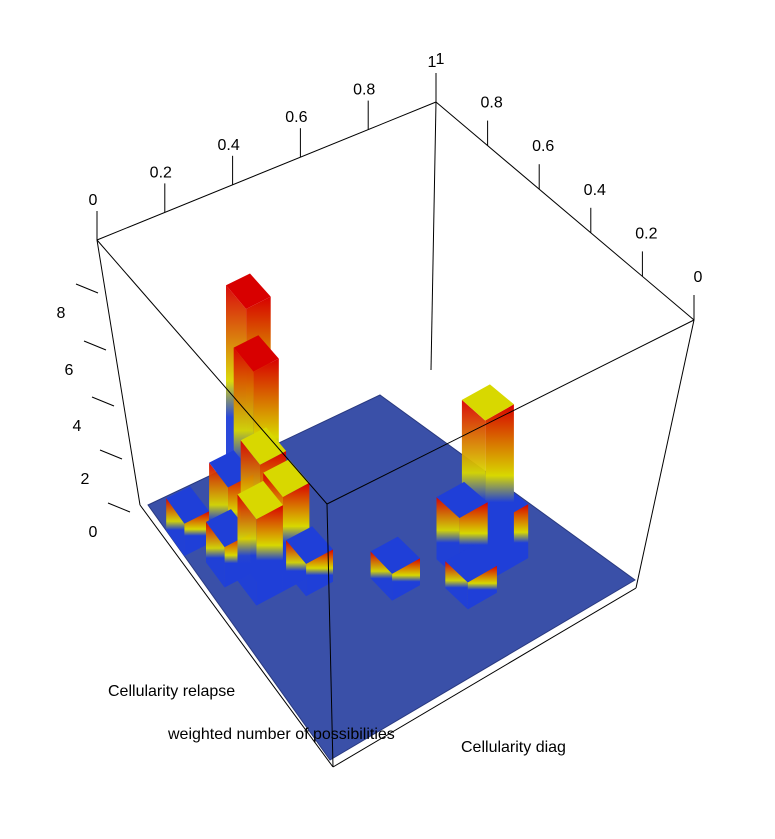 The height and width of the screenshot is (839, 775). What do you see at coordinates (646, 233) in the screenshot?
I see `x-axis-tick-label: 0.2` at bounding box center [646, 233].